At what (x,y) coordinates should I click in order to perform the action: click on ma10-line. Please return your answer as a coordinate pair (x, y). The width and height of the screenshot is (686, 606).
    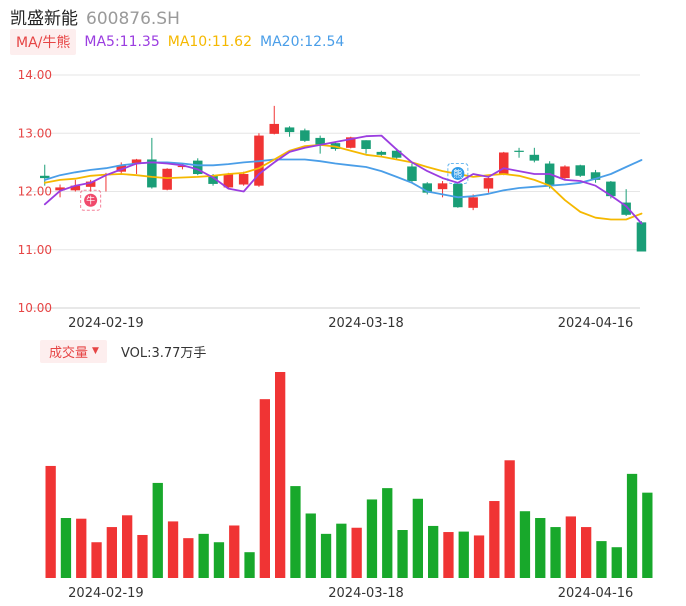
    Looking at the image, I should click on (343, 182).